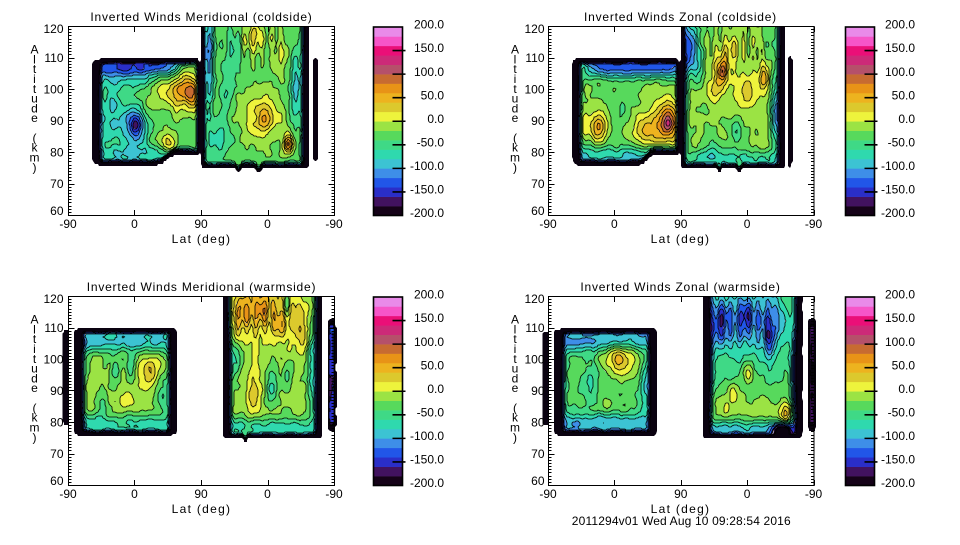  Describe the element at coordinates (515, 118) in the screenshot. I see `svg-text: e` at that location.